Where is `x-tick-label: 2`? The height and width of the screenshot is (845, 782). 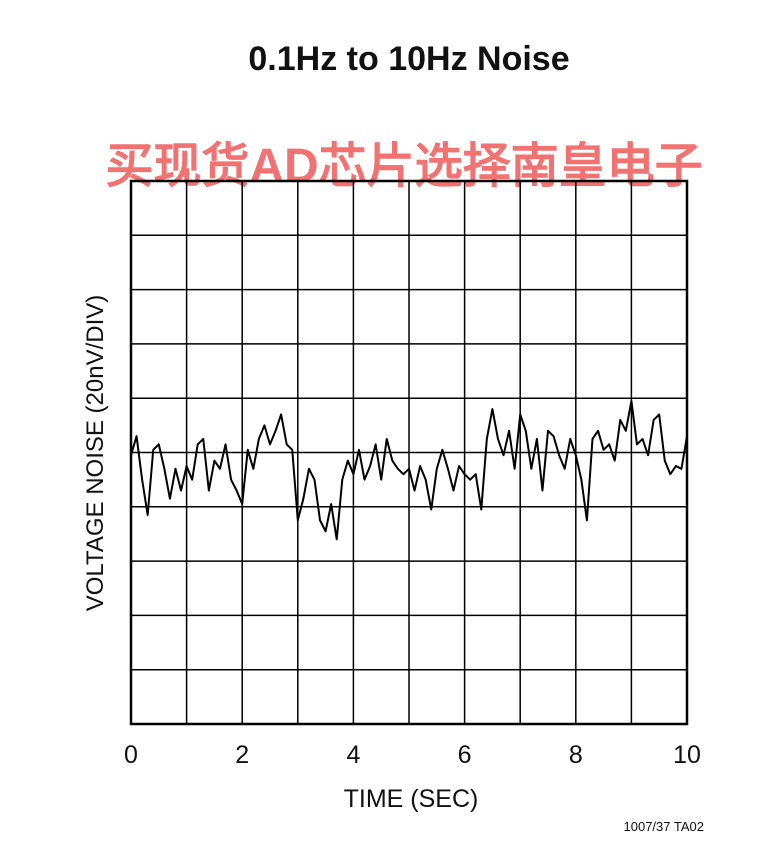 x-tick-label: 2 is located at coordinates (242, 755).